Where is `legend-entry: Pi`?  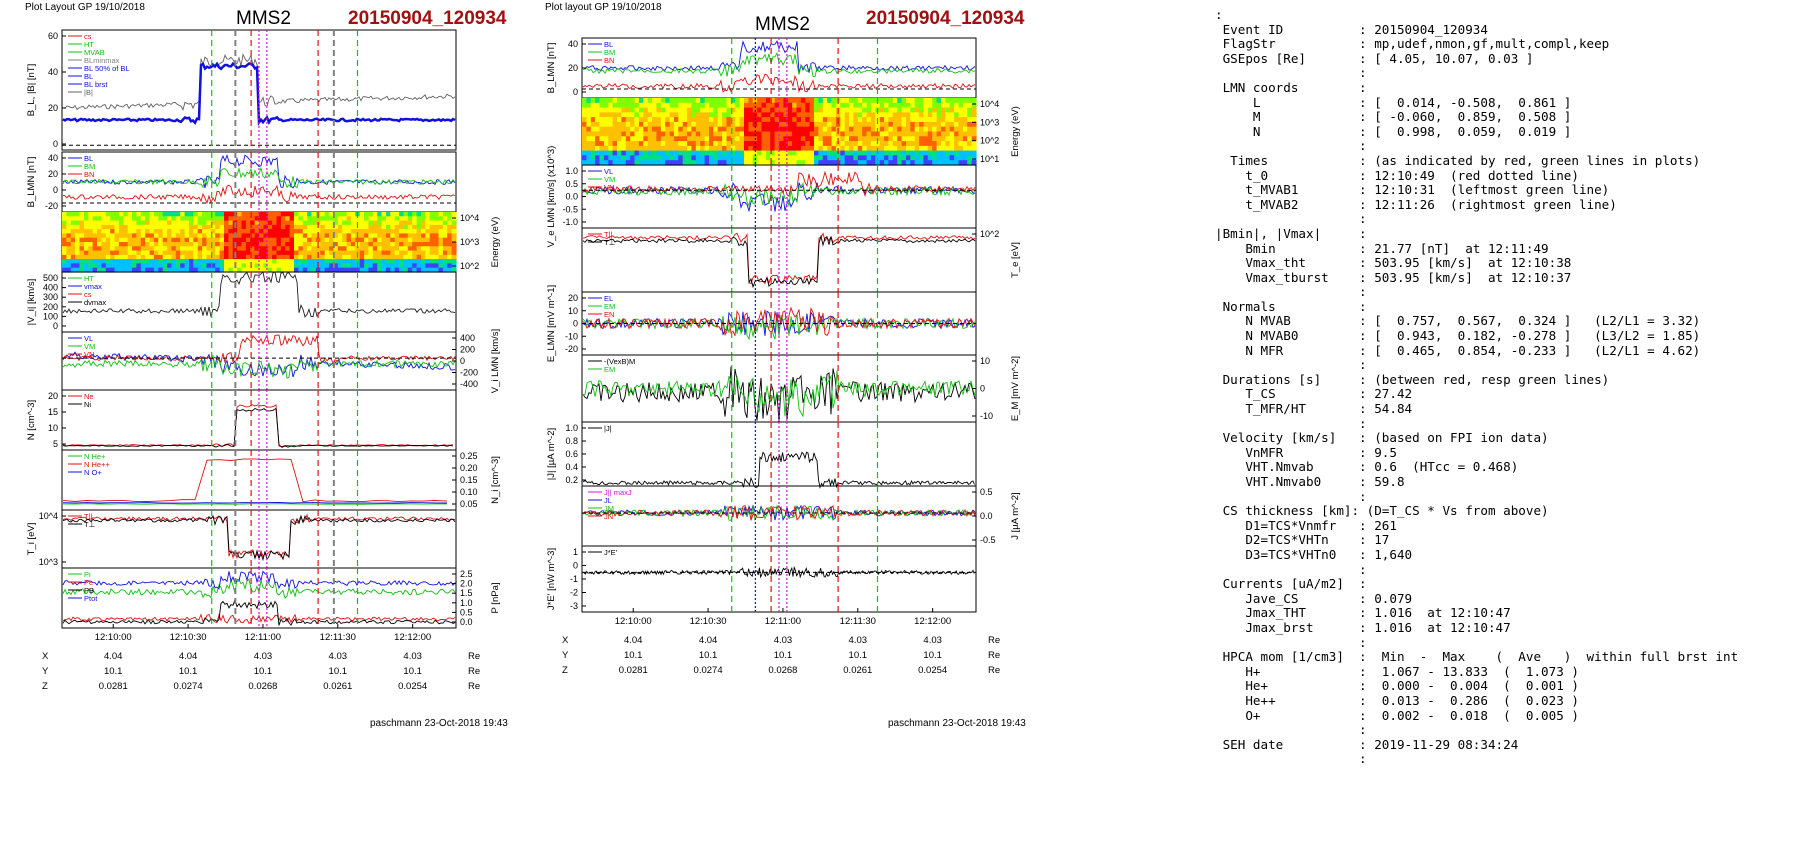
legend-entry: Pi is located at coordinates (87, 574).